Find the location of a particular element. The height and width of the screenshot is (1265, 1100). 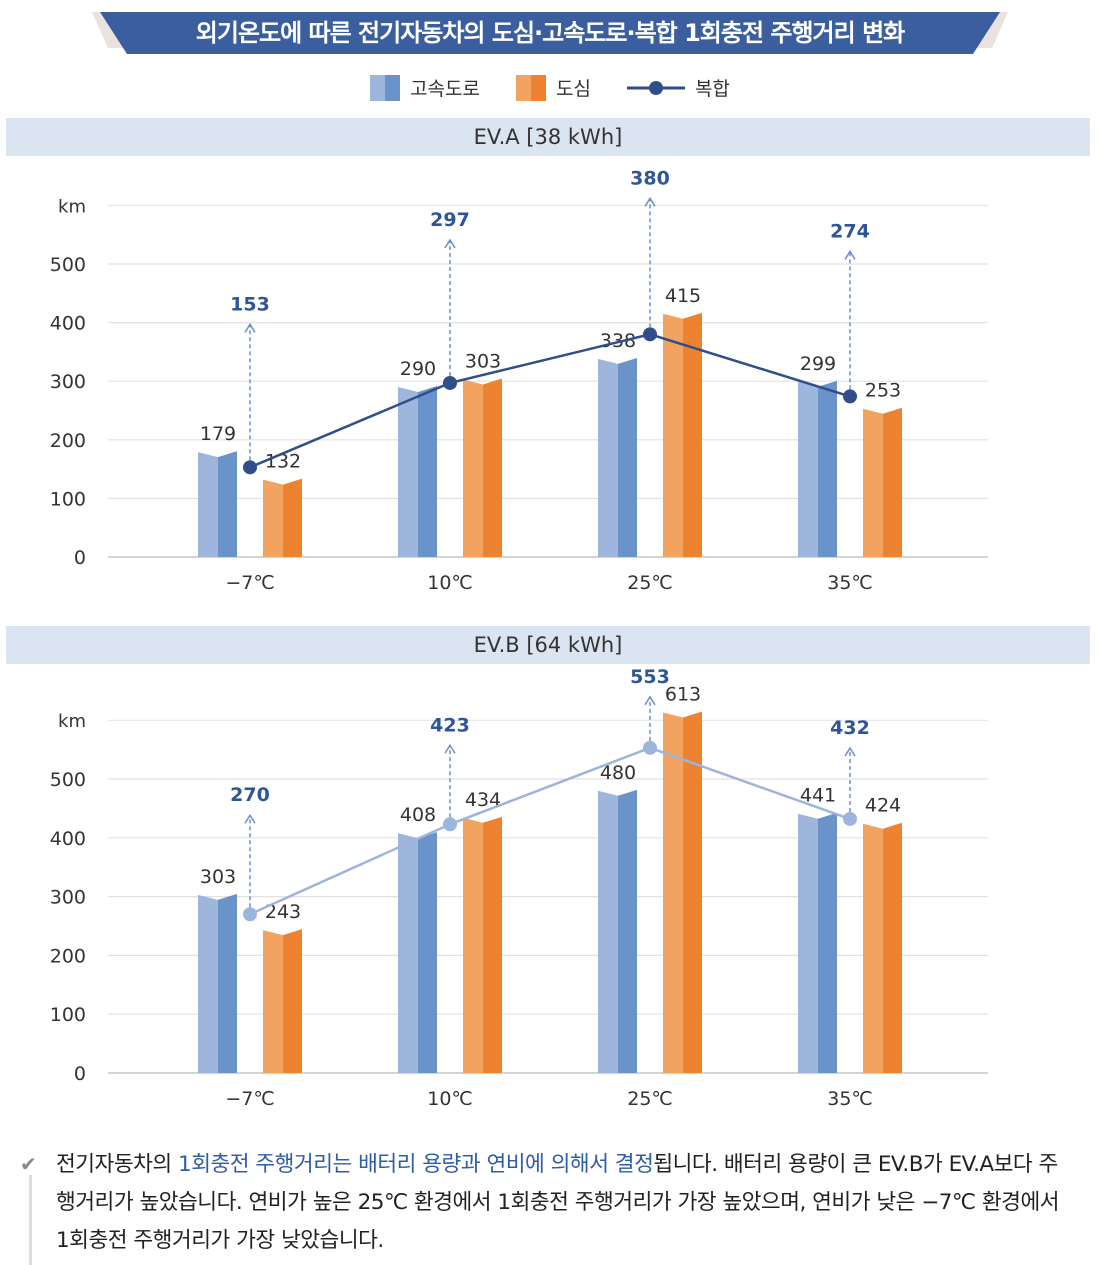

combined-line-icon is located at coordinates (655, 87).